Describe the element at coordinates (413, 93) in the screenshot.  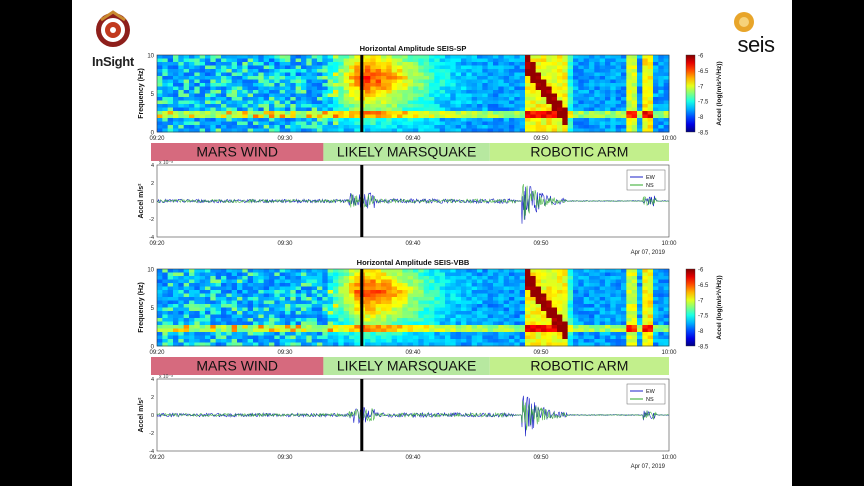
I see `spectrogram-frame` at that location.